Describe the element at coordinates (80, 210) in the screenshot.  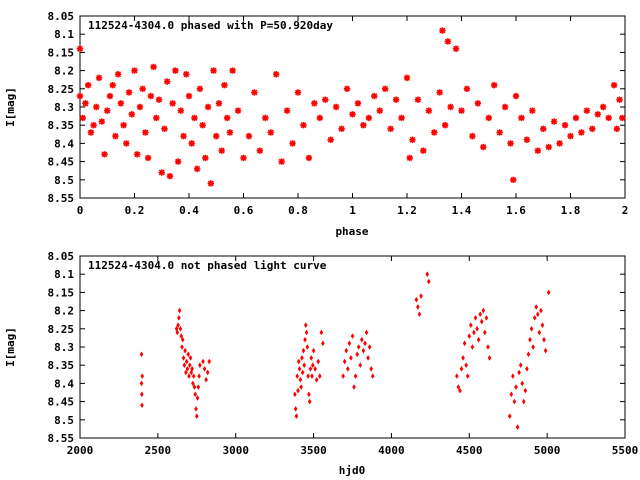
I see `x-tick-label: 0` at that location.